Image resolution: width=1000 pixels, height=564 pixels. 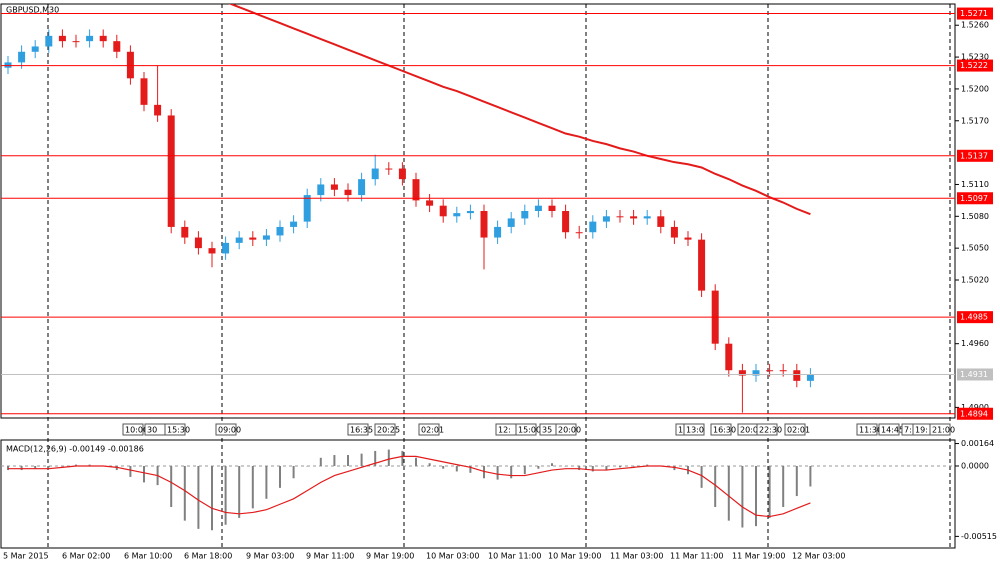 What do you see at coordinates (409, 486) in the screenshot?
I see `macd-signal` at bounding box center [409, 486].